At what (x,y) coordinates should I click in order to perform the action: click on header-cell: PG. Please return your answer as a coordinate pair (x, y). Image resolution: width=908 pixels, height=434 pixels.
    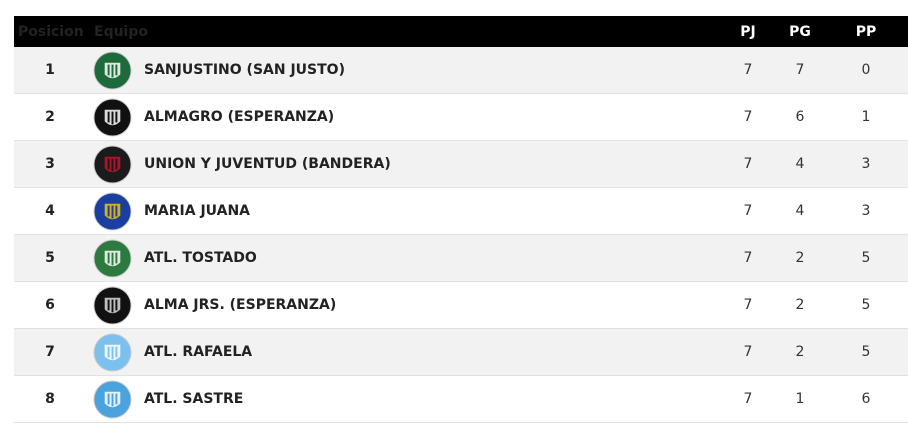
    Looking at the image, I should click on (800, 31).